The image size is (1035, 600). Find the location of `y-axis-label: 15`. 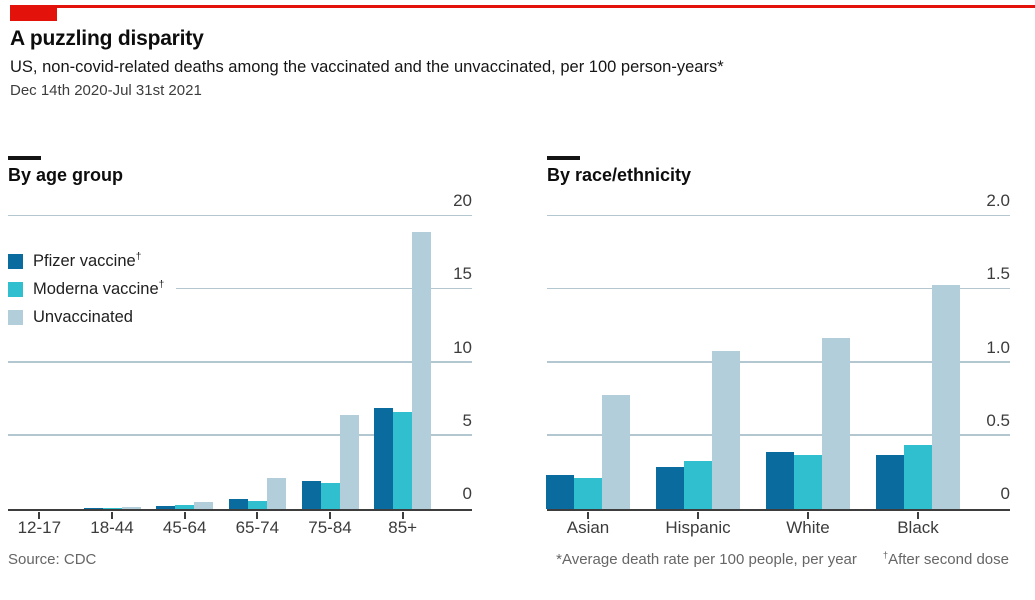

y-axis-label: 15 is located at coordinates (462, 274).